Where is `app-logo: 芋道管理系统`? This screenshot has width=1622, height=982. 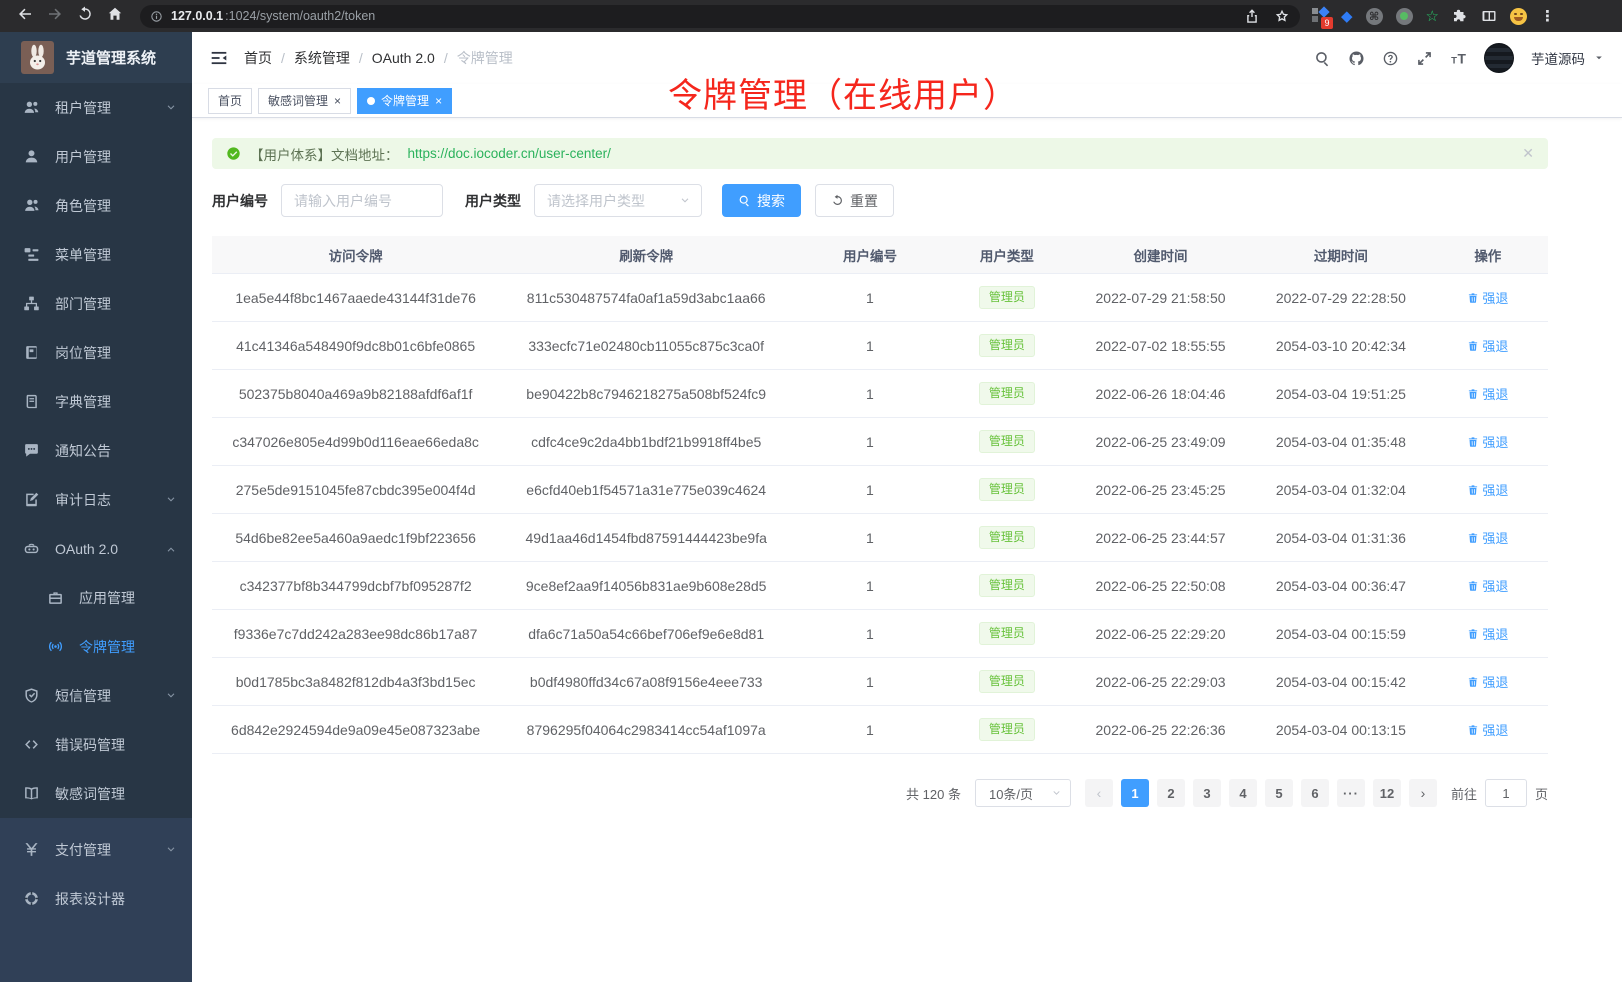 app-logo: 芋道管理系统 is located at coordinates (96, 57).